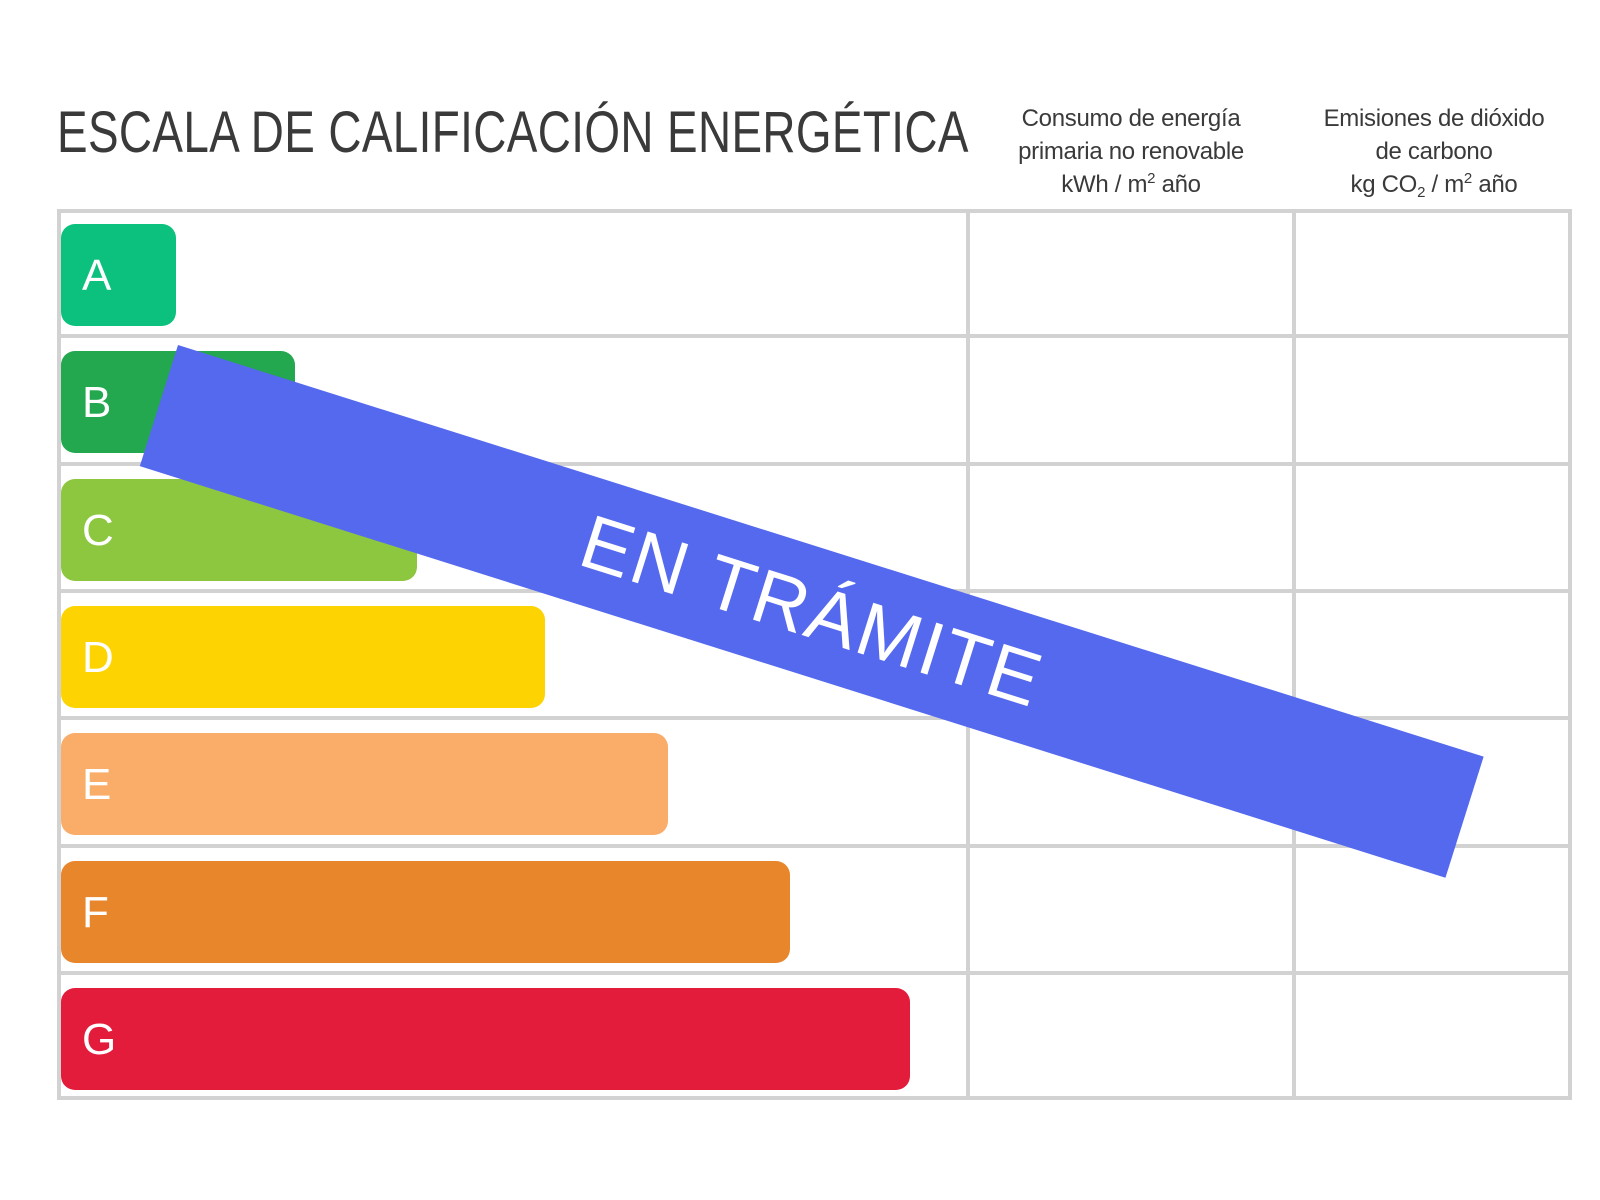  What do you see at coordinates (98, 530) in the screenshot?
I see `rating-bar-label-c: C` at bounding box center [98, 530].